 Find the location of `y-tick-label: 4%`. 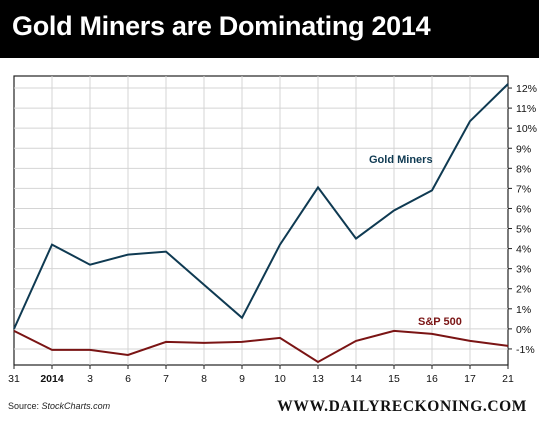

y-tick-label: 4% is located at coordinates (523, 250).